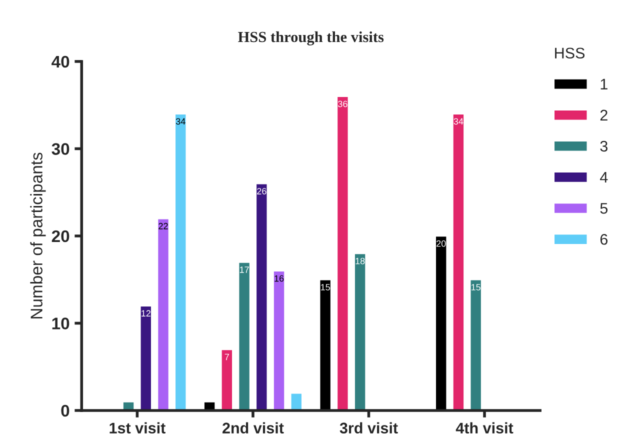  Describe the element at coordinates (311, 38) in the screenshot. I see `chart-title: HSS through the visits` at that location.